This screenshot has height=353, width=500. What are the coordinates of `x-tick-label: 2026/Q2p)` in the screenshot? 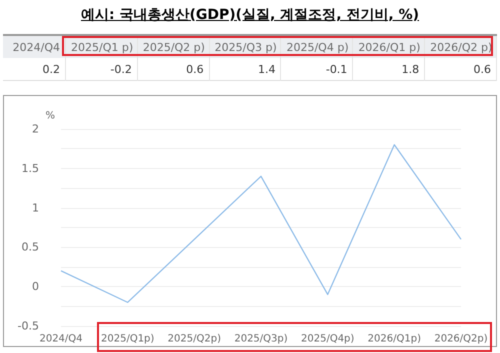 It's located at (461, 339).